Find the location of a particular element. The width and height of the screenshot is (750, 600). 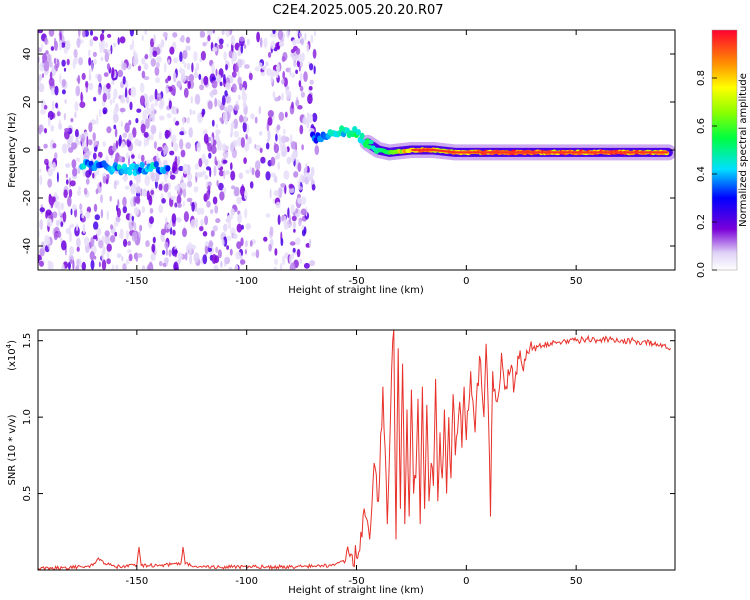

x-tick-label: -150 is located at coordinates (136, 581).